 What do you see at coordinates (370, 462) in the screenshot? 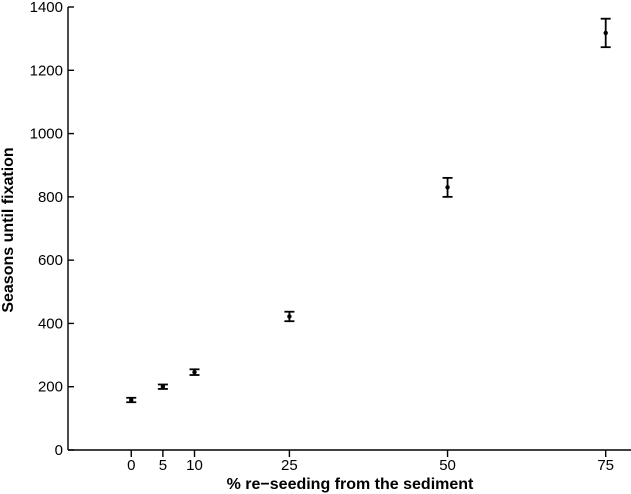
I see `x-axis-ticks: 0 5 10 25 50 75` at bounding box center [370, 462].